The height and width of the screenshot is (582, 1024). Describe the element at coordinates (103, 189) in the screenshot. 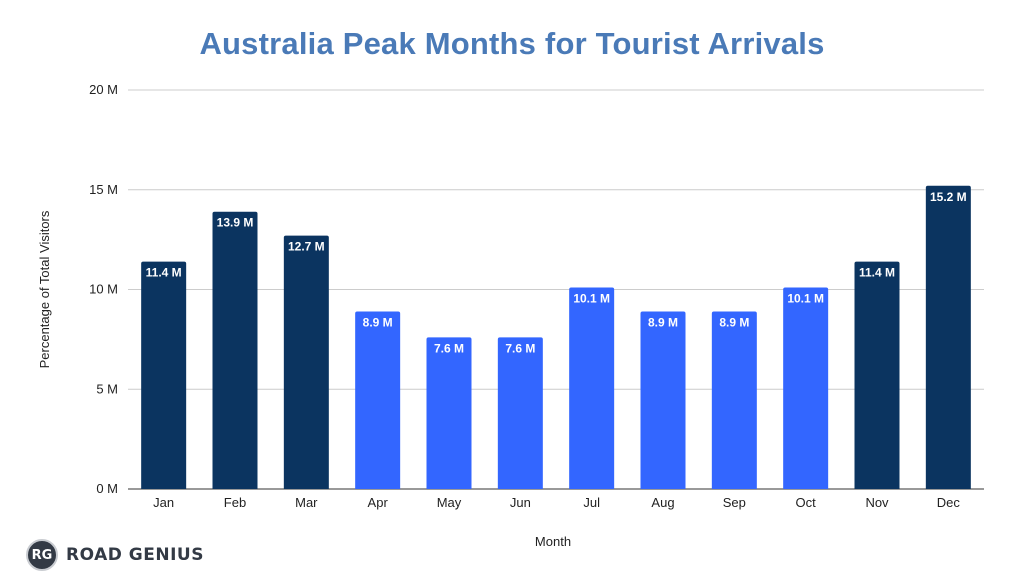

I see `y-tick-label: 15 M` at that location.